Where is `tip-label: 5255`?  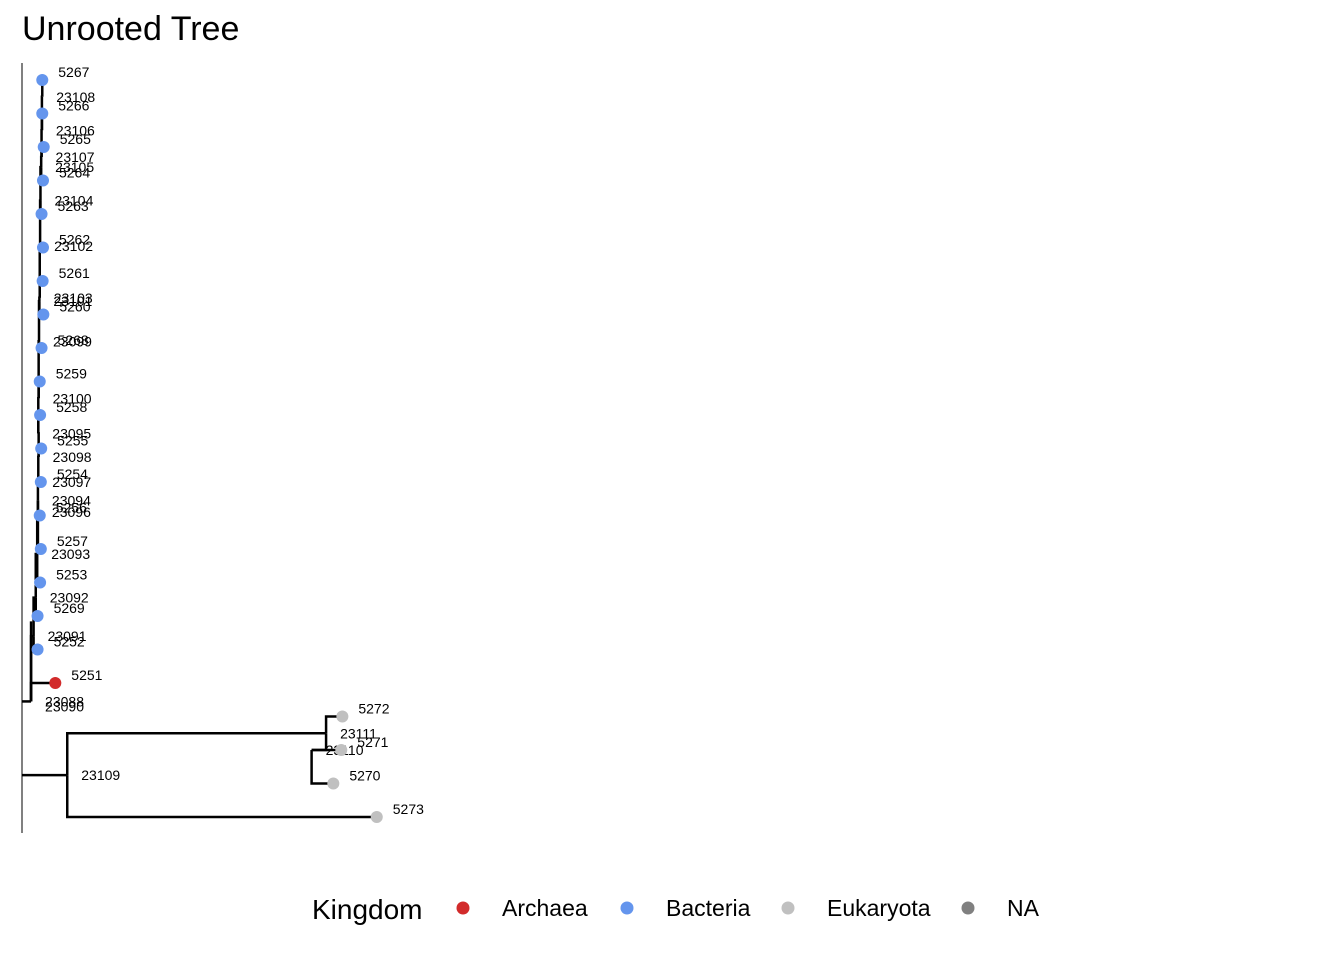
tip-label: 5255 is located at coordinates (72, 441).